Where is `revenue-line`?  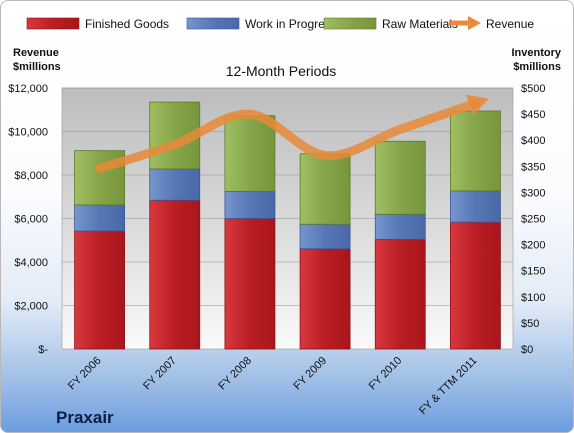 revenue-line is located at coordinates (292, 133).